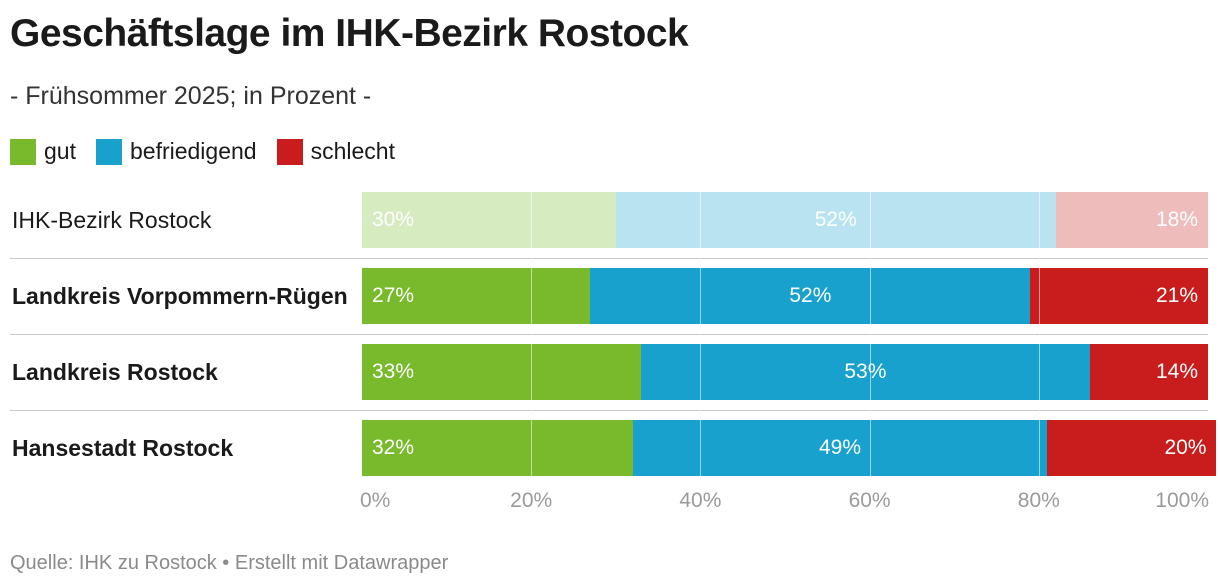 The width and height of the screenshot is (1220, 588). What do you see at coordinates (393, 371) in the screenshot?
I see `data-label: 33%` at bounding box center [393, 371].